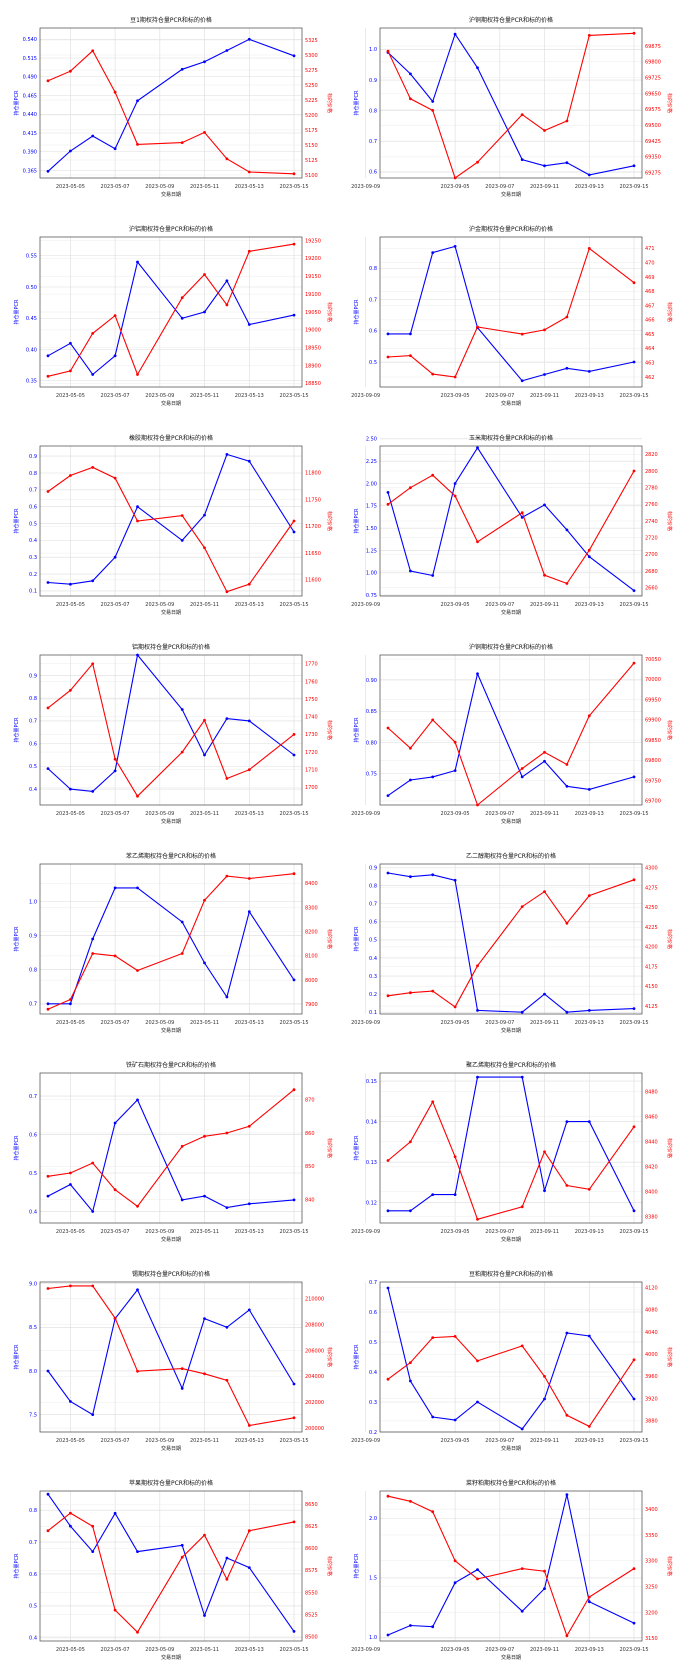 Image resolution: width=700 pixels, height=1680 pixels. What do you see at coordinates (651, 1093) in the screenshot?
I see `y-tick-label-right: 8480` at bounding box center [651, 1093].